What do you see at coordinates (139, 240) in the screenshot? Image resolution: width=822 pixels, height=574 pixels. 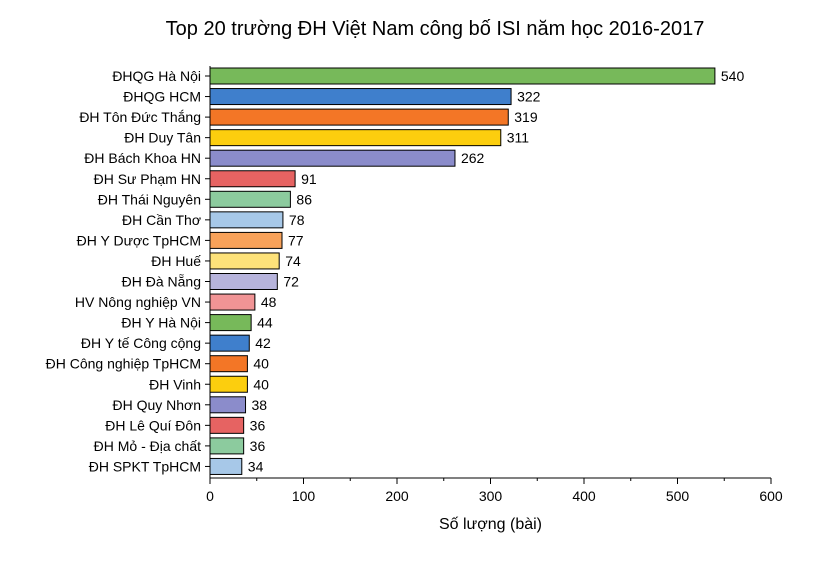 I see `category-label: ĐH Y Dược TpHCM` at bounding box center [139, 240].